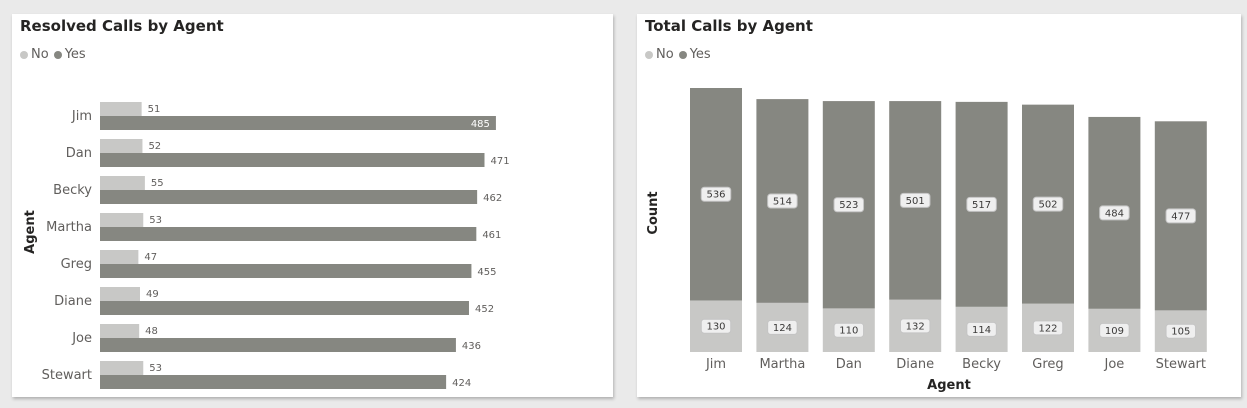 The width and height of the screenshot is (1247, 408). What do you see at coordinates (284, 308) in the screenshot?
I see `bar-yes-diane` at bounding box center [284, 308].